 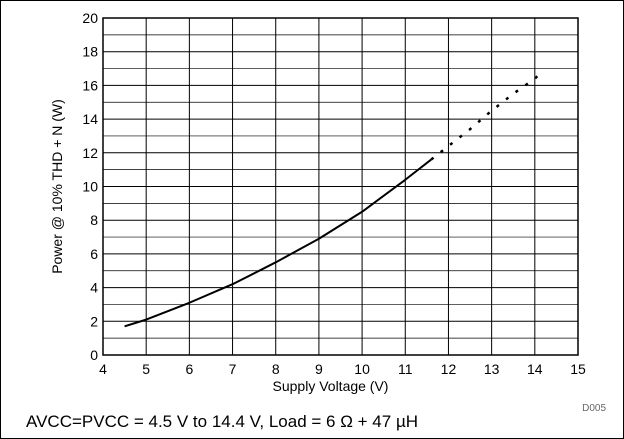 I want to click on x-tick-label: 5, so click(x=146, y=369).